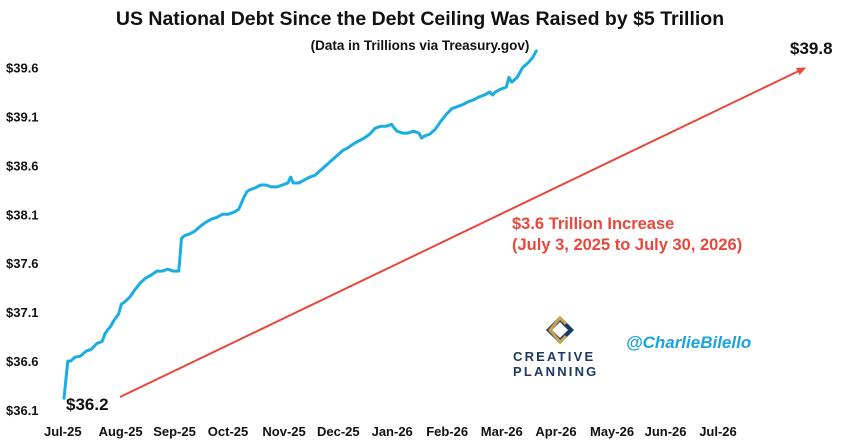 The width and height of the screenshot is (841, 445). I want to click on y-tick-label: $37.1, so click(22, 312).